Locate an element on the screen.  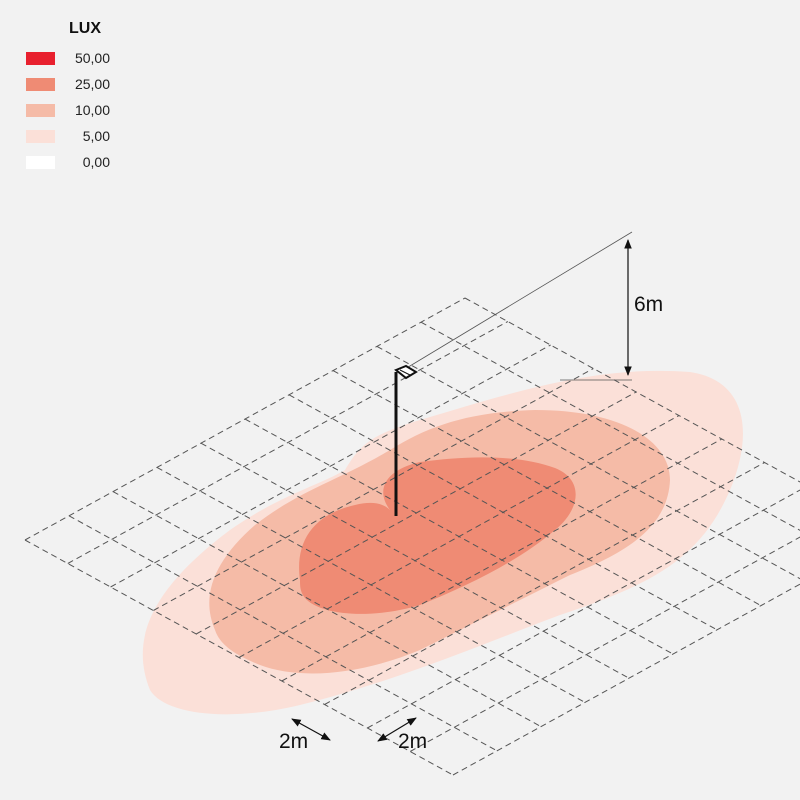
luminaire-detail is located at coordinates (405, 372).